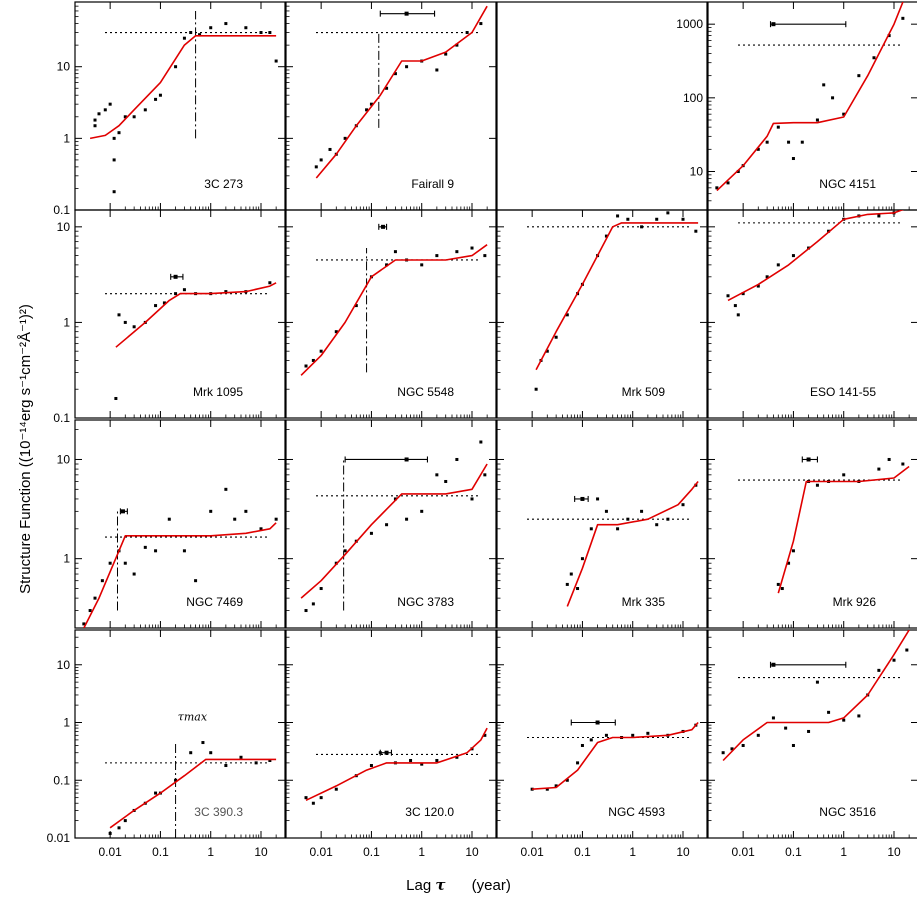 Image resolution: width=917 pixels, height=904 pixels. Describe the element at coordinates (110, 852) in the screenshot. I see `x-tick-label: 0.01` at that location.